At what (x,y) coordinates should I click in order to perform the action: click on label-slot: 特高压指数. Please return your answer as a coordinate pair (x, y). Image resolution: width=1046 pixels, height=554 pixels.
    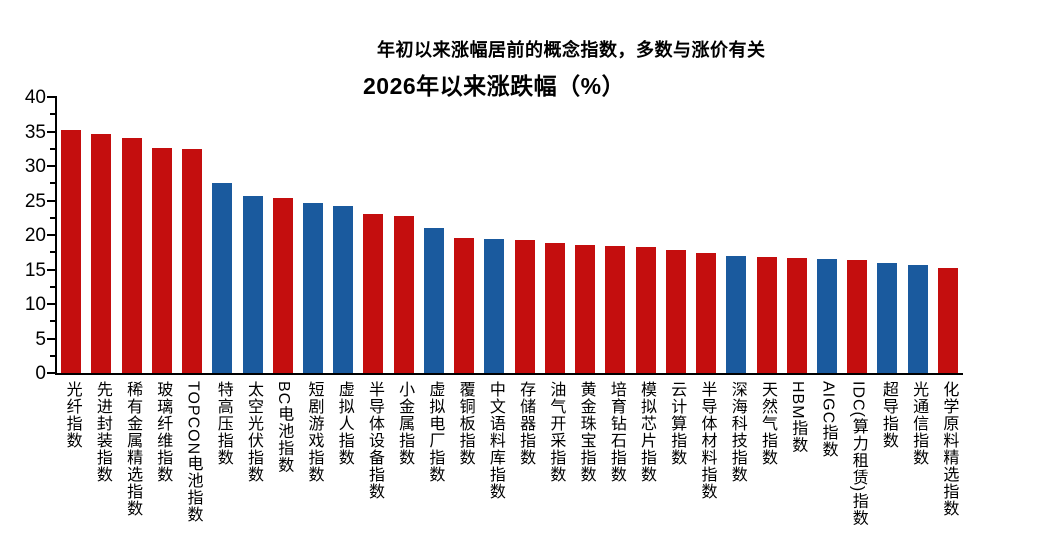
    Looking at the image, I should click on (222, 423).